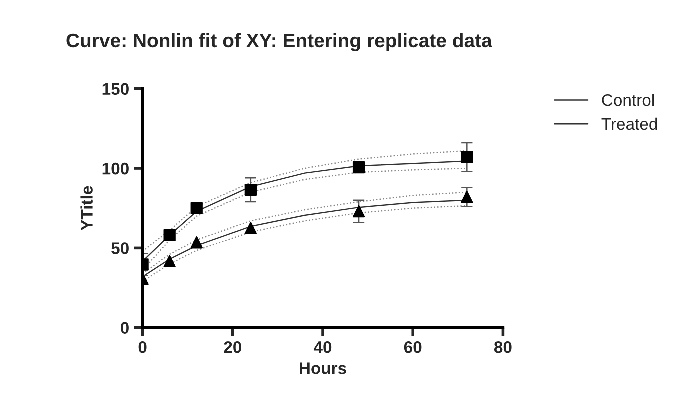  What do you see at coordinates (323, 368) in the screenshot?
I see `x-axis-title: Hours` at bounding box center [323, 368].